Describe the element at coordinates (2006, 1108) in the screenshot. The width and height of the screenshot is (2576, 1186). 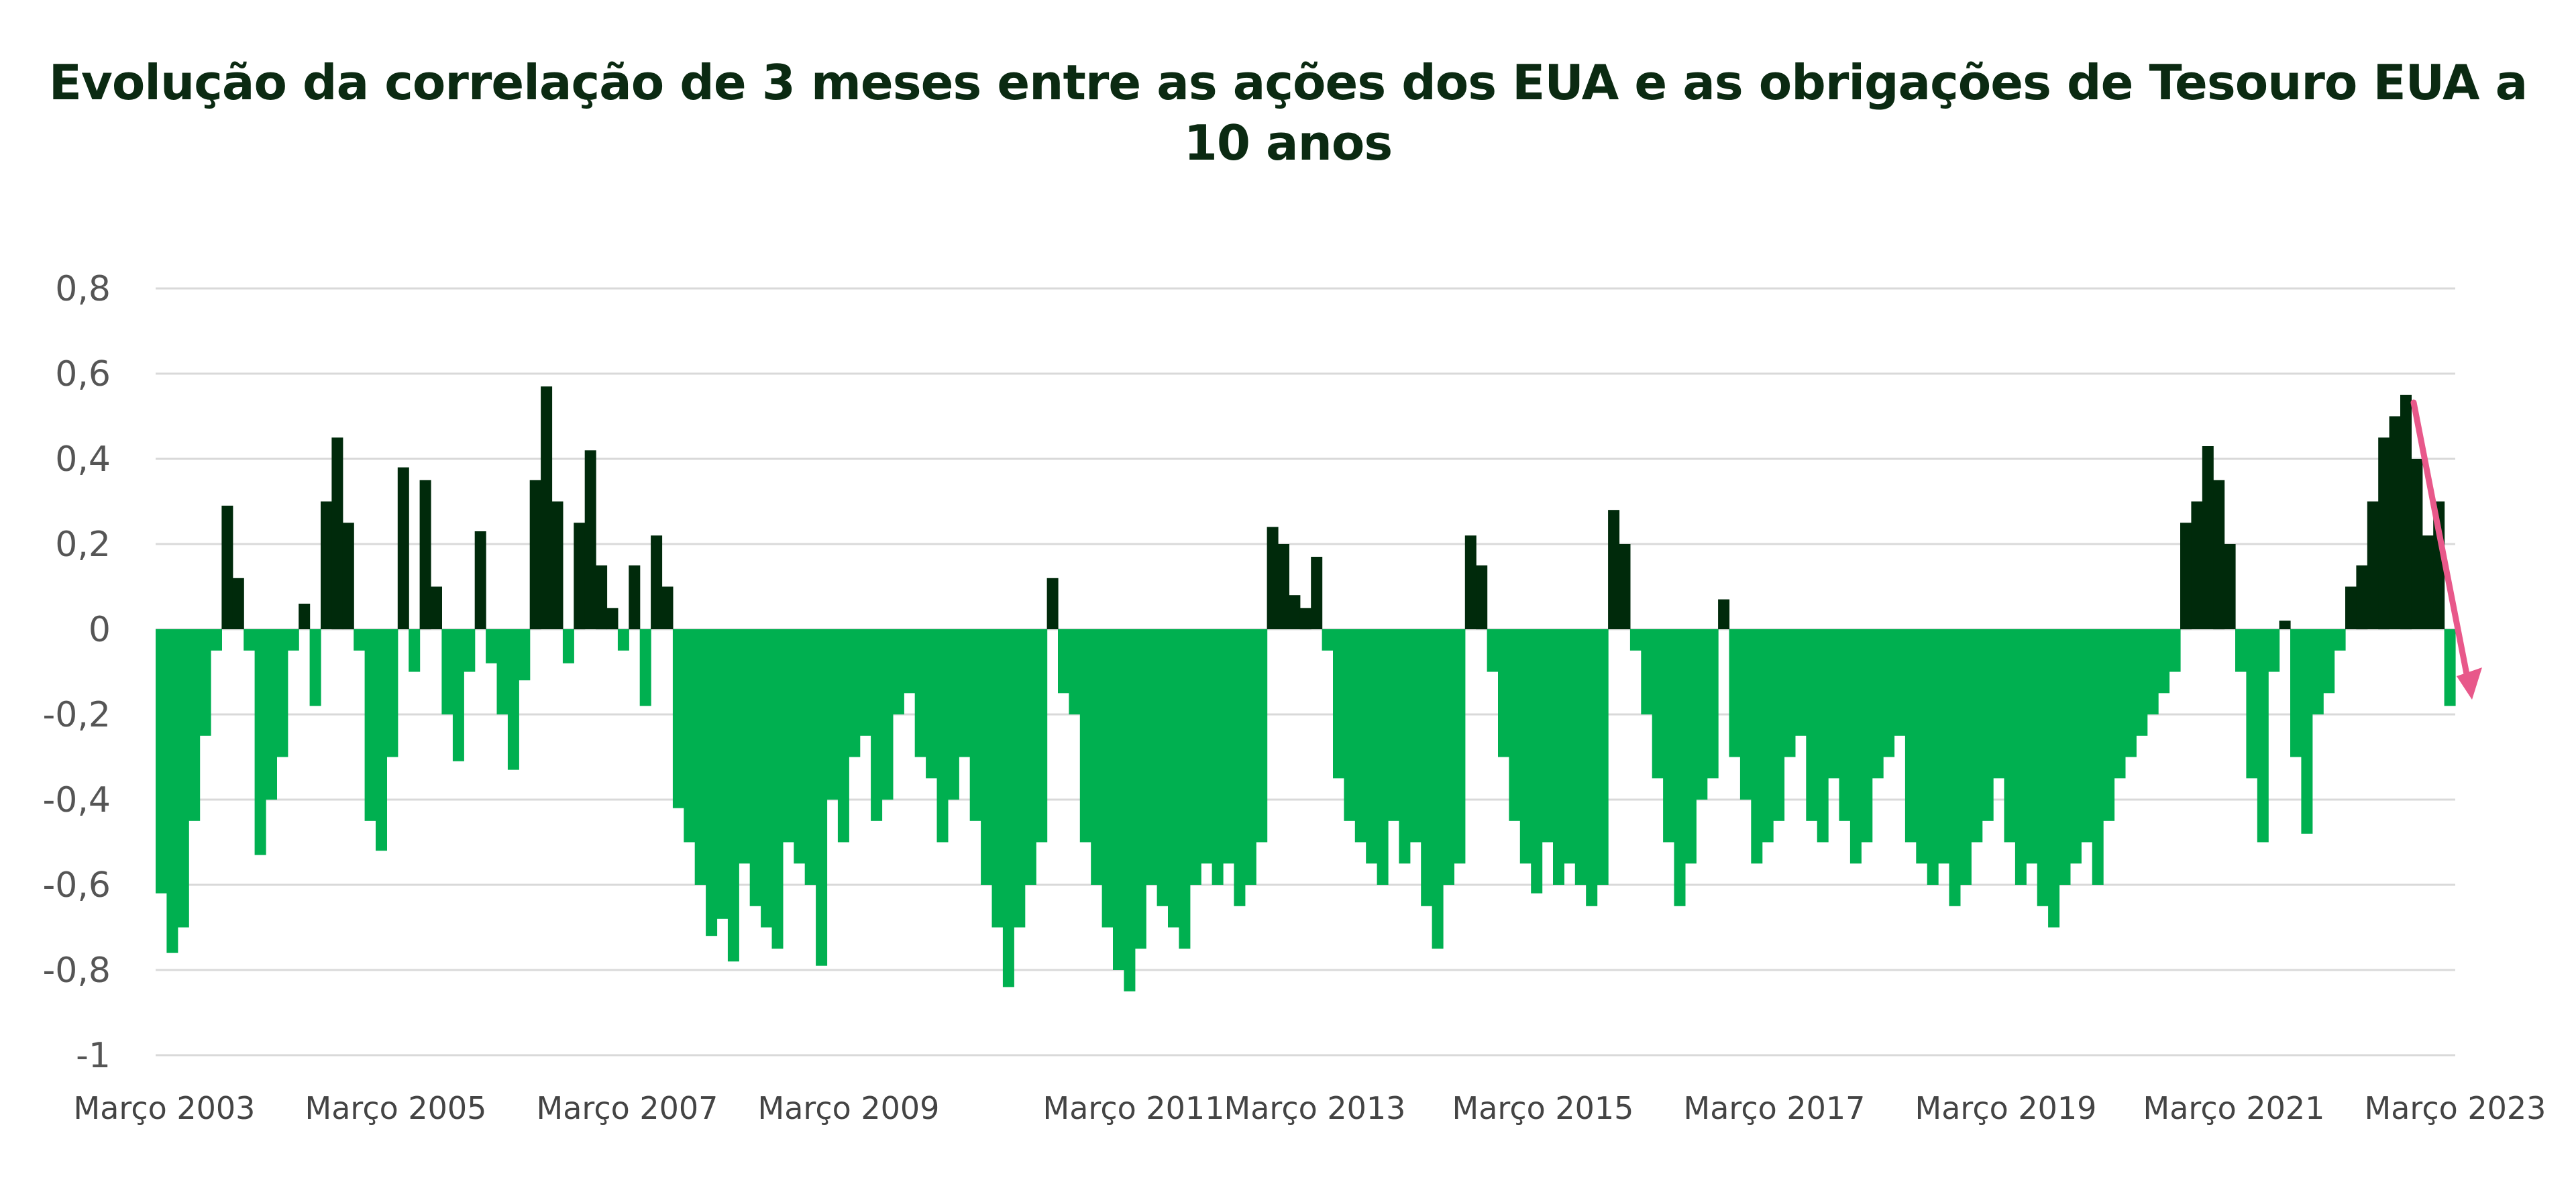
I see `x-tick-label: Março 2019` at that location.